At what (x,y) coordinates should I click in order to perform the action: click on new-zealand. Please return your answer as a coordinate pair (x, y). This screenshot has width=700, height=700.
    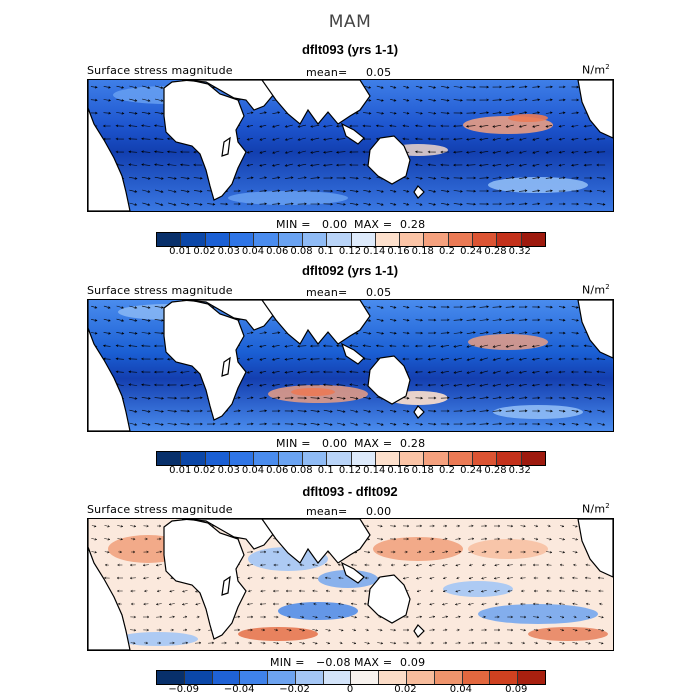
    Looking at the image, I should click on (419, 192).